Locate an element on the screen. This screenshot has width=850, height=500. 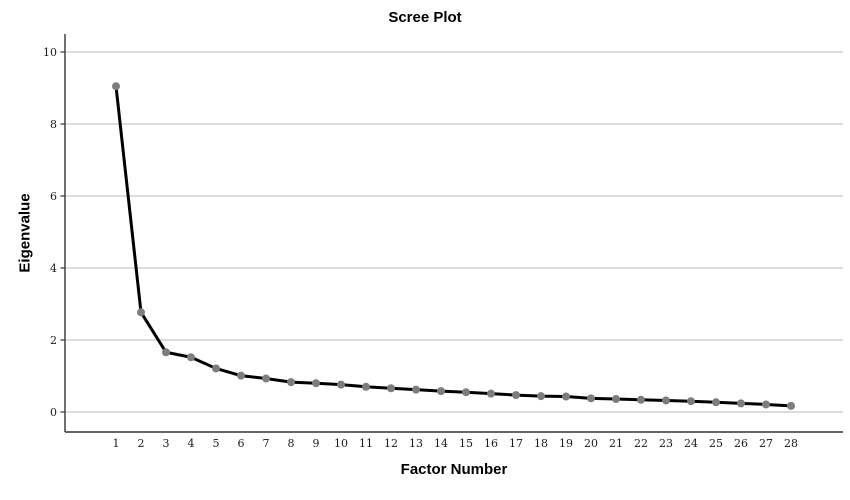
x-tick-label: 16 is located at coordinates (491, 443).